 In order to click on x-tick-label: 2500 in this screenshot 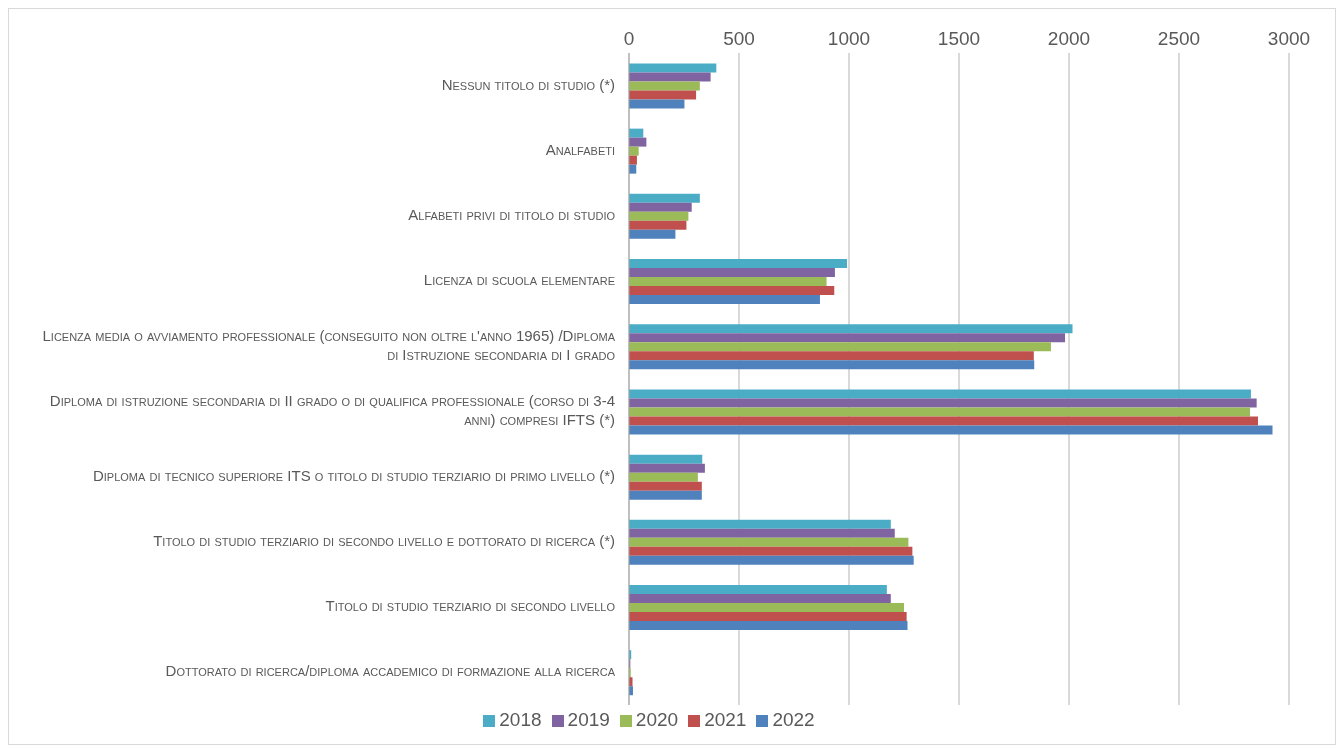, I will do `click(1179, 38)`.